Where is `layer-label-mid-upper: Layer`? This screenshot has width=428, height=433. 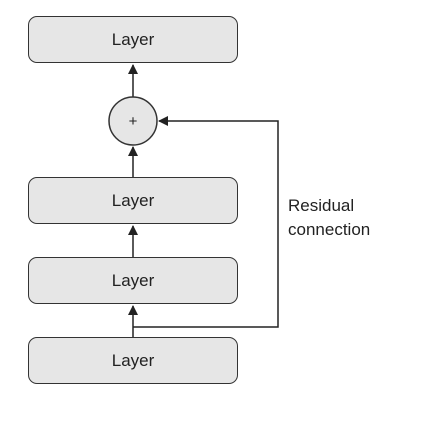 layer-label-mid-upper: Layer is located at coordinates (133, 200).